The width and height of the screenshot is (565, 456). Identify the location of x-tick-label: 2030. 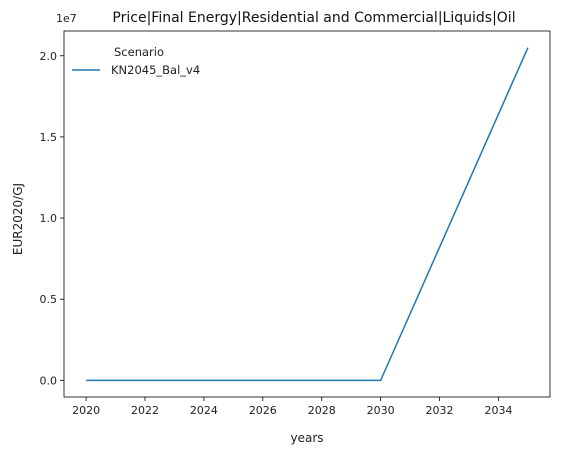
(381, 410).